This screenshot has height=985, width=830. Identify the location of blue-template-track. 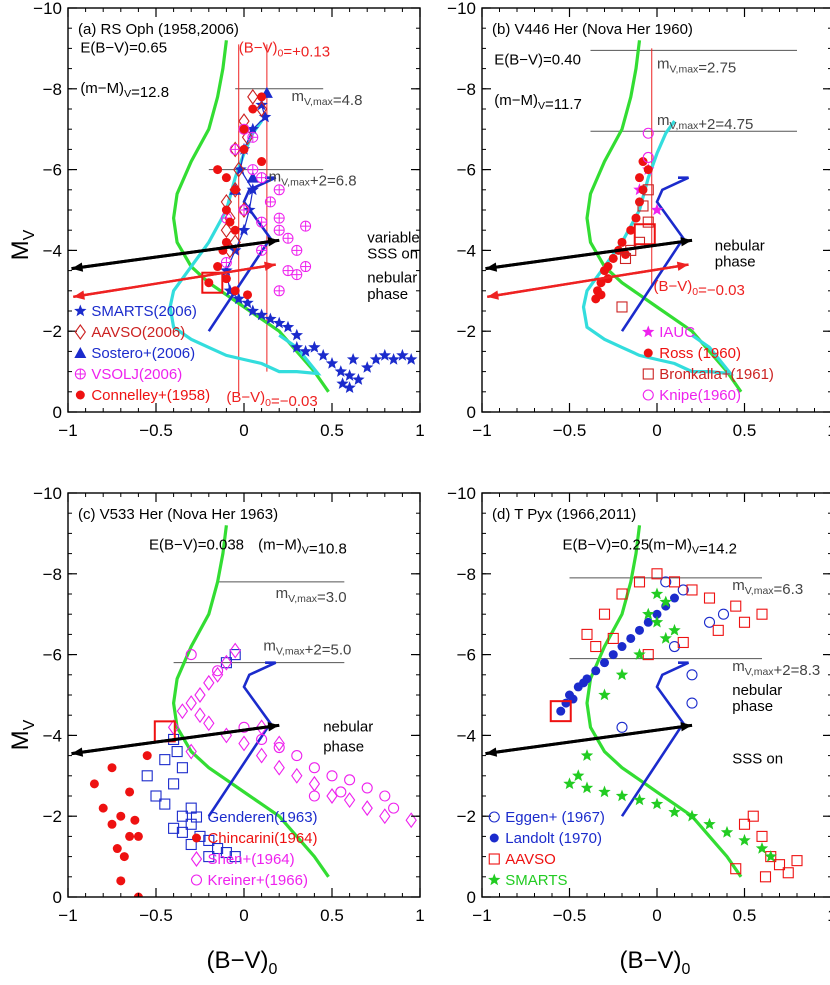
(655, 254).